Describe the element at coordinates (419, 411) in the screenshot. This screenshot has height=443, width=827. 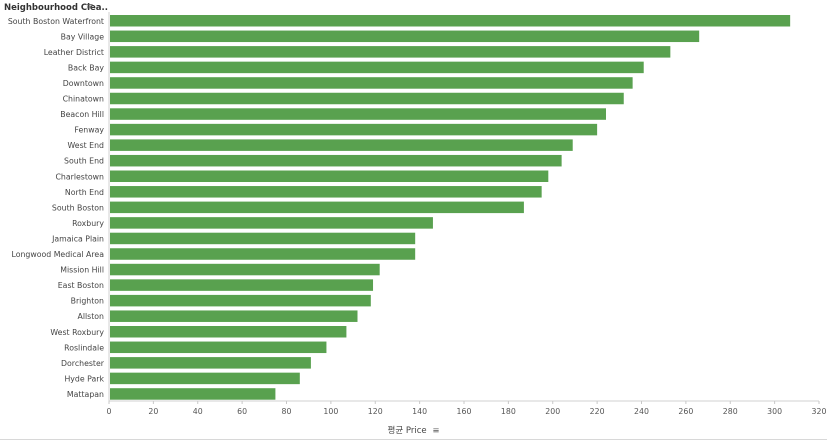
I see `x-tick-label: 140` at that location.